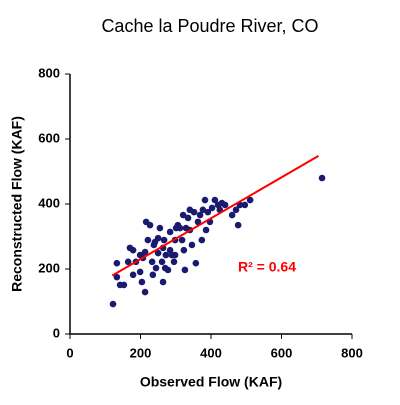 This screenshot has width=400, height=405. What do you see at coordinates (49, 202) in the screenshot?
I see `y-tick-label: 400` at bounding box center [49, 202].